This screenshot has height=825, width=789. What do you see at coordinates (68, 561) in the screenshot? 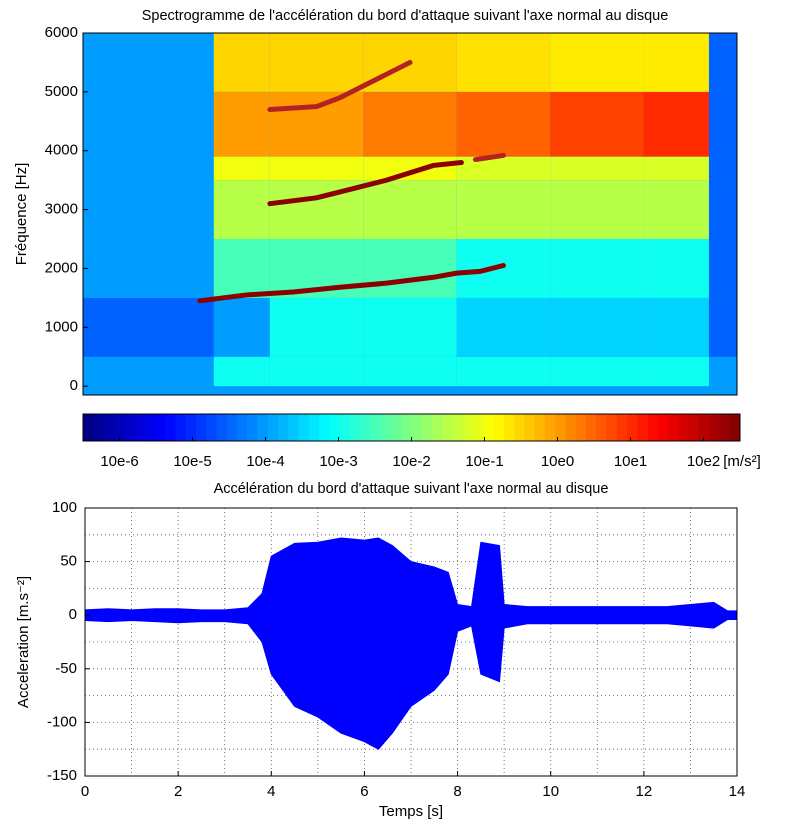
I see `y-tick-label: 50` at bounding box center [68, 561].